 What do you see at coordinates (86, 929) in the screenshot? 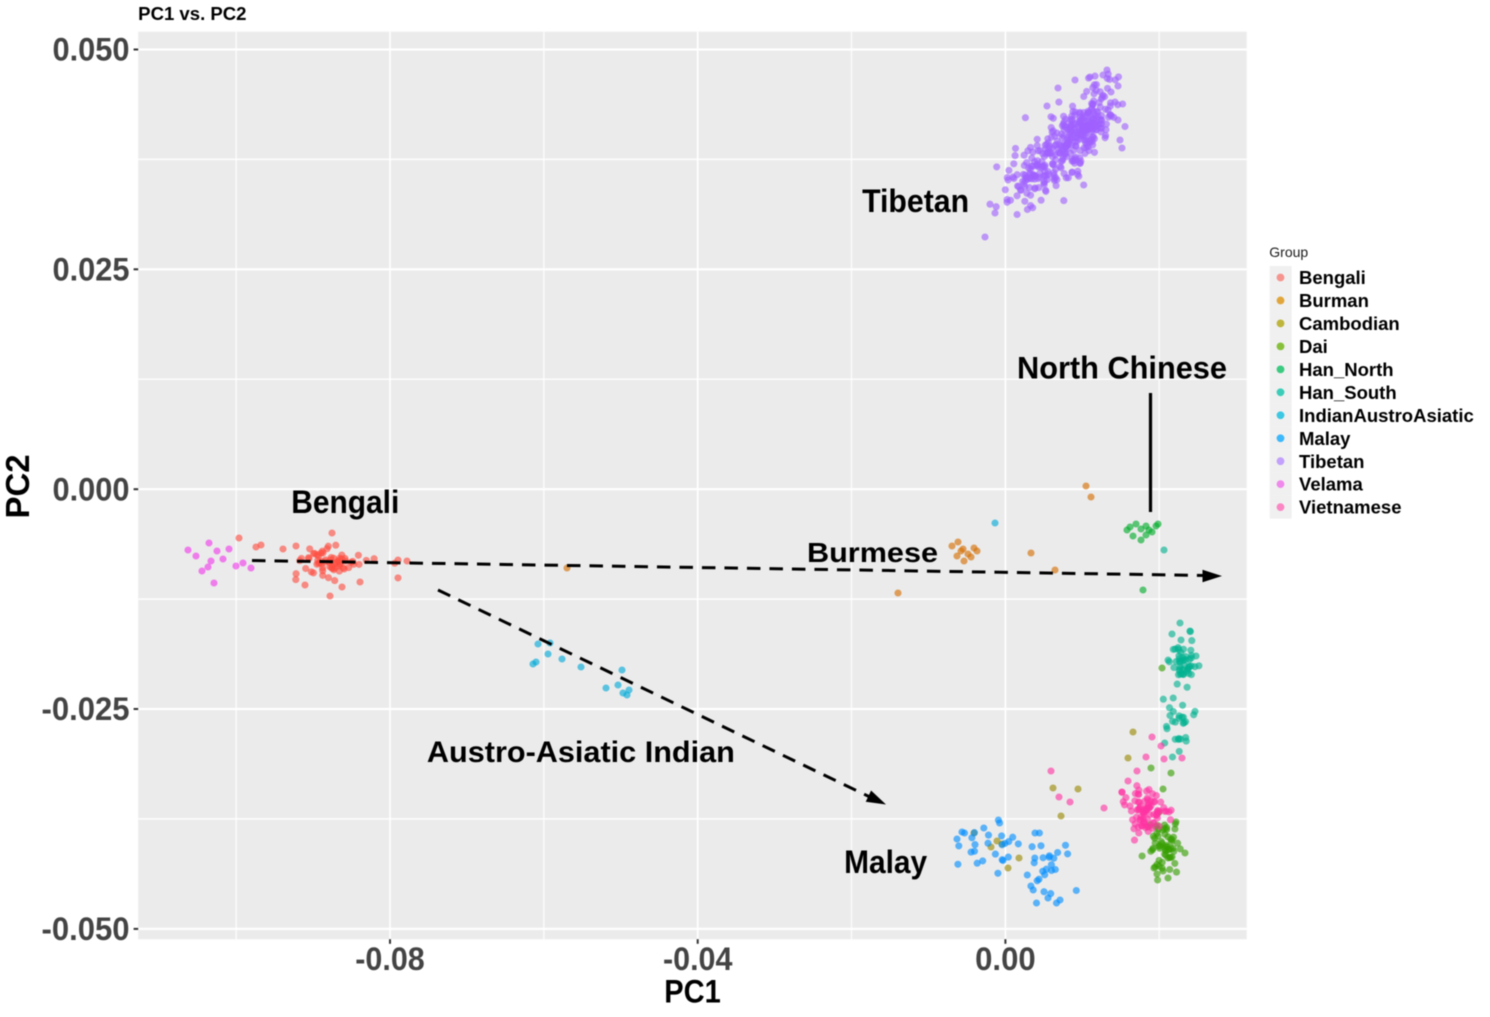
I see `svg-text: -0.050` at bounding box center [86, 929].